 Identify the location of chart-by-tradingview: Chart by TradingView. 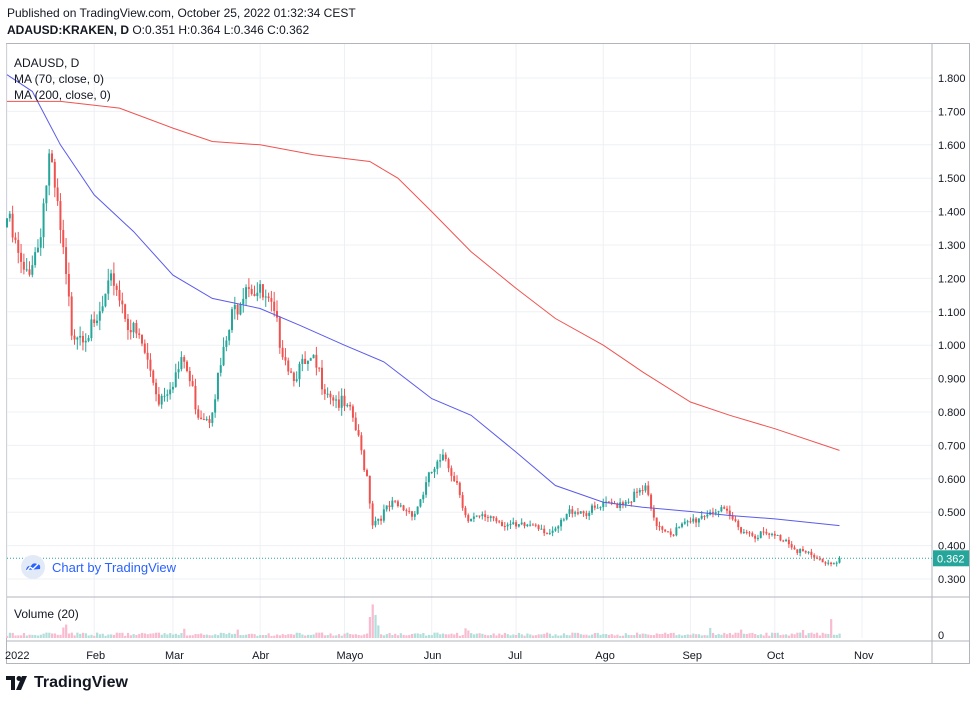
(98, 567).